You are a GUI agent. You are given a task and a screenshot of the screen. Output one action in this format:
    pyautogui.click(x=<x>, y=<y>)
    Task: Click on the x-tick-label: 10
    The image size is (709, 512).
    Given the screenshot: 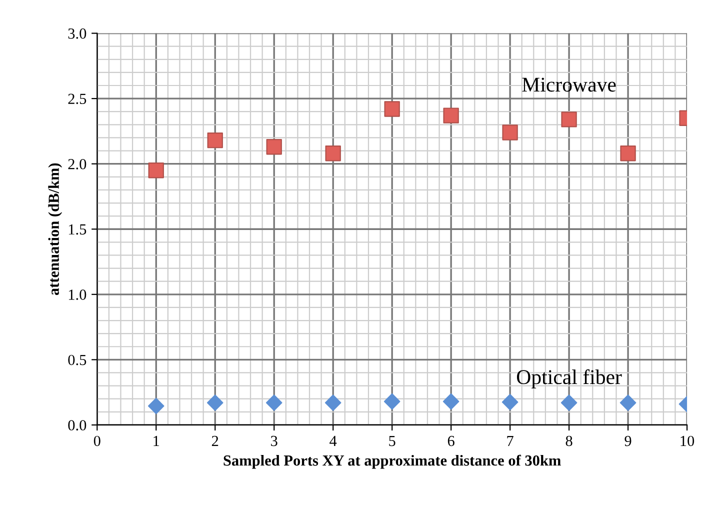 What is the action you would take?
    pyautogui.click(x=687, y=441)
    